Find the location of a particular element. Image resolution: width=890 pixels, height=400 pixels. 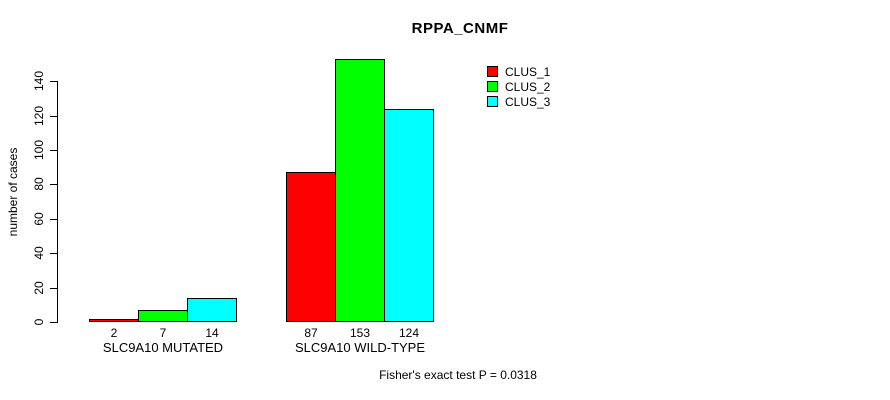

y-axis-tick-label: 0 is located at coordinates (39, 322).